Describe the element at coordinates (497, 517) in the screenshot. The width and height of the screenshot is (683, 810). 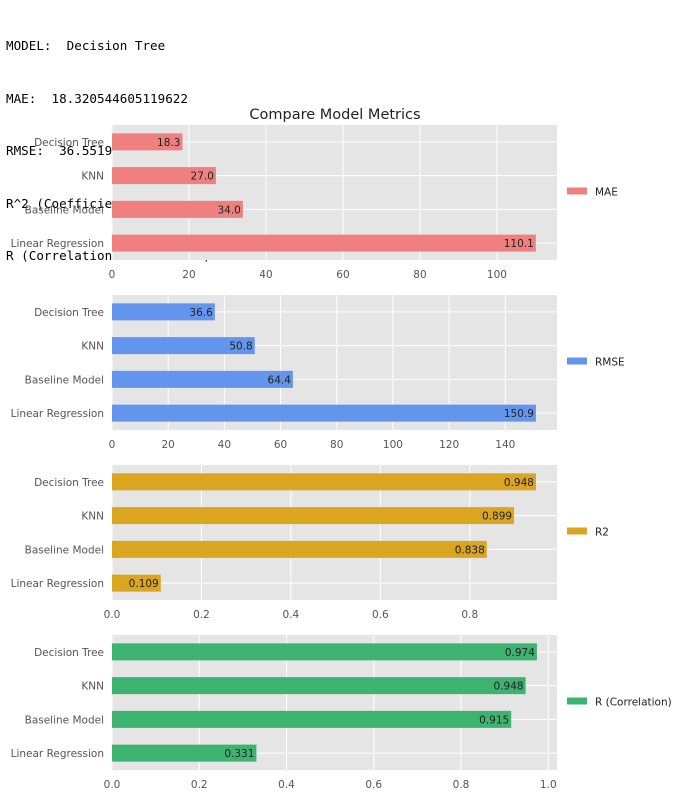
I see `bar-label-r2-knn: 0.899` at that location.